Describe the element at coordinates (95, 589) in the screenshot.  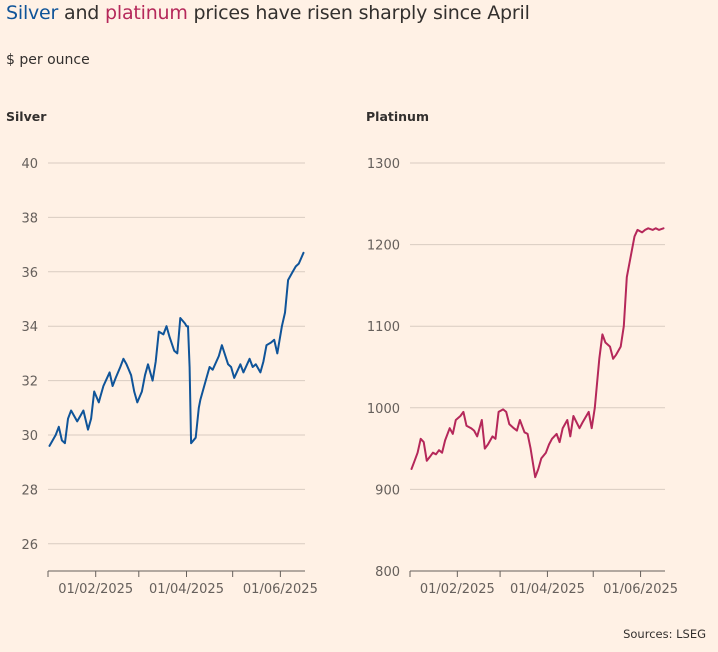
I see `silver-x-tick-label: 01/02/2025` at that location.